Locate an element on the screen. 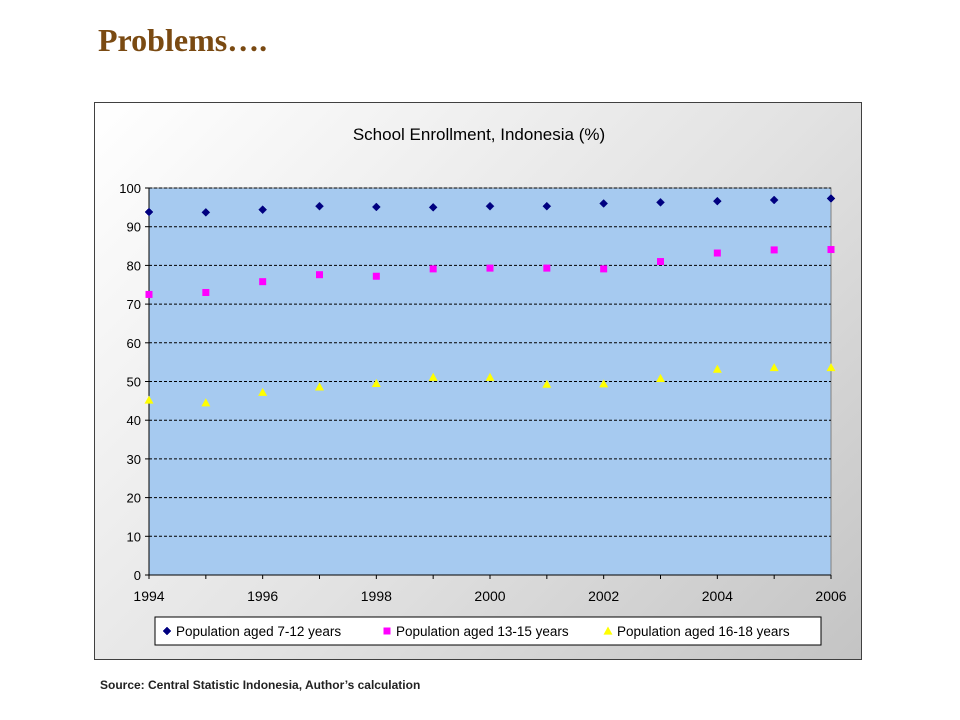 The image size is (960, 720). x-tick-label: 2000 is located at coordinates (489, 596).